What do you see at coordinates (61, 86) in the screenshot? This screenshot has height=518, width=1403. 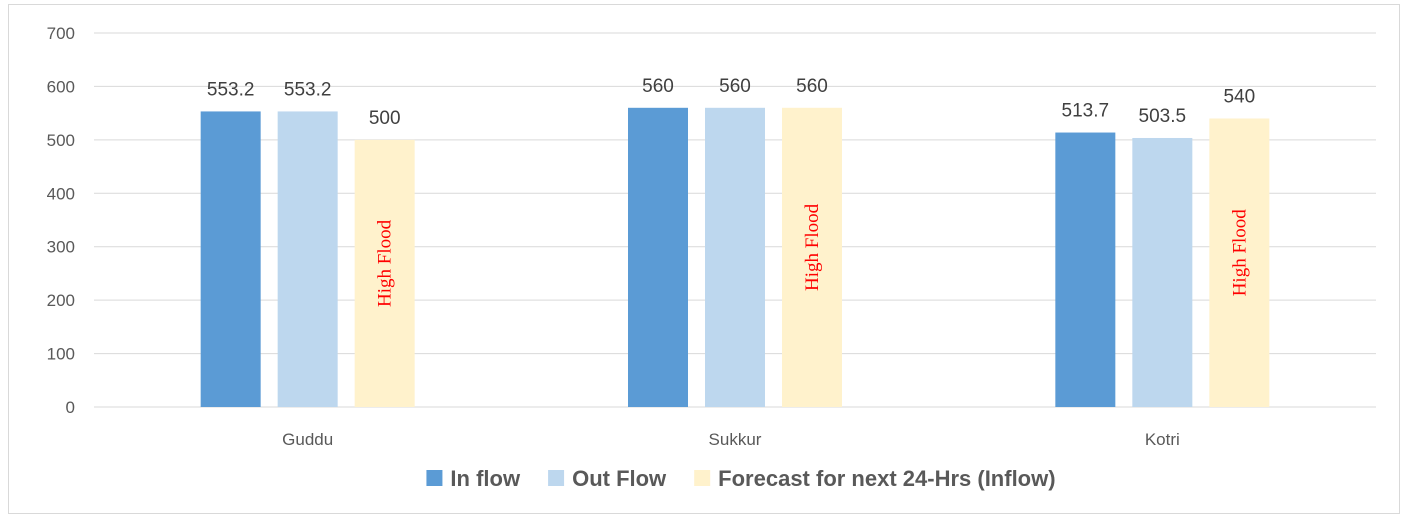 I see `y-tick-label: 600` at bounding box center [61, 86].